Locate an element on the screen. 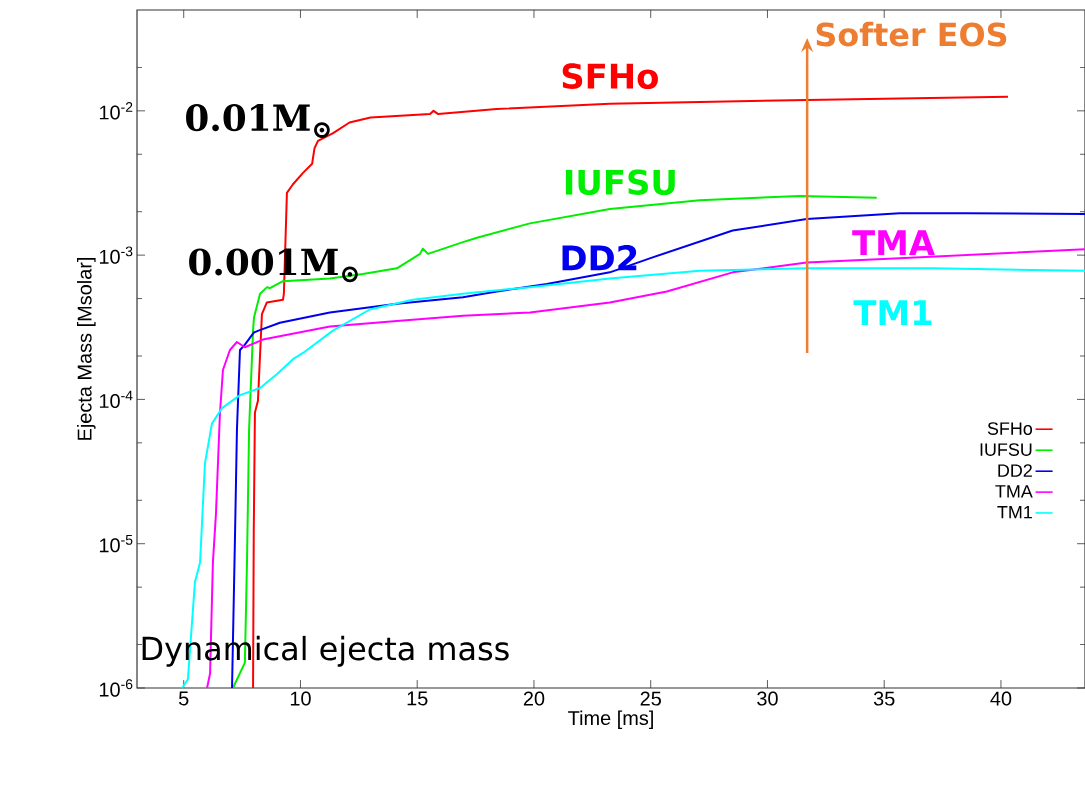 This screenshot has width=1085, height=785. legend-label: TMA is located at coordinates (1014, 491).